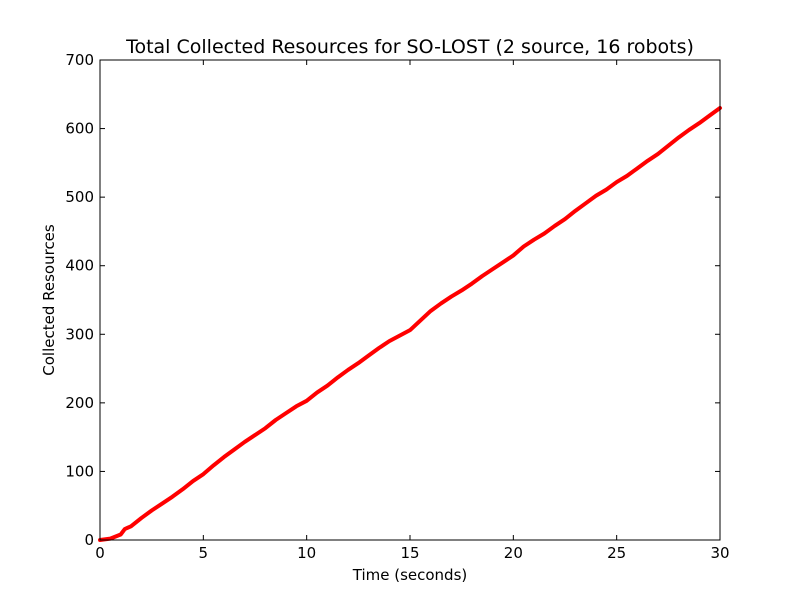  What do you see at coordinates (409, 553) in the screenshot?
I see `x-tick-label: 15` at bounding box center [409, 553].